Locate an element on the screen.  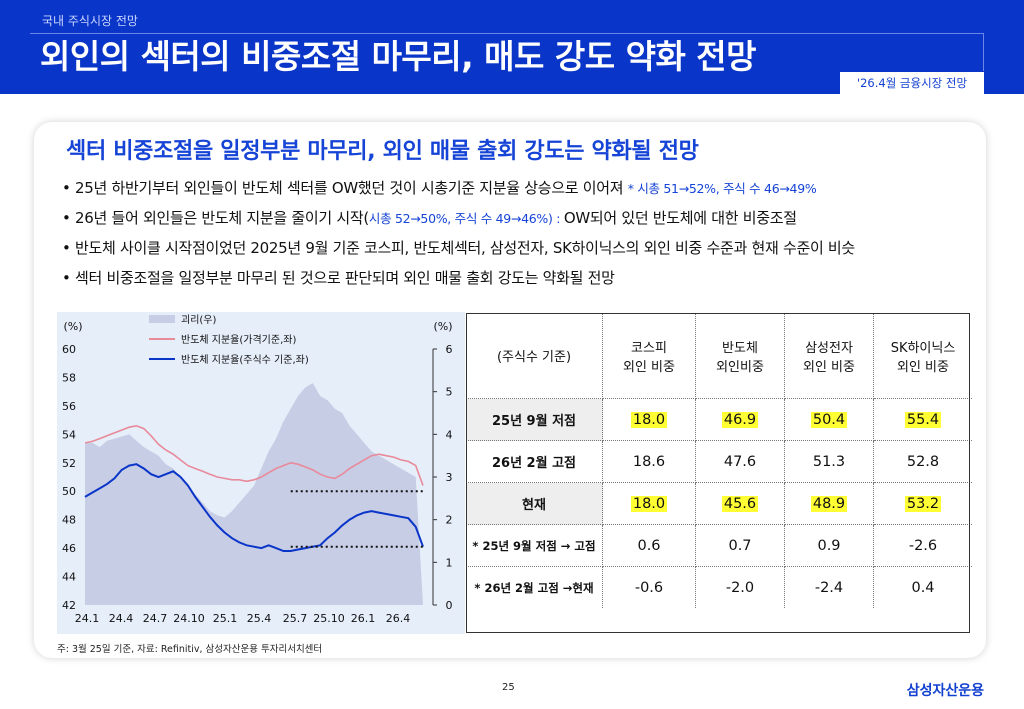
table-header-cell: SK하이닉스 외인 비중 is located at coordinates (922, 356).